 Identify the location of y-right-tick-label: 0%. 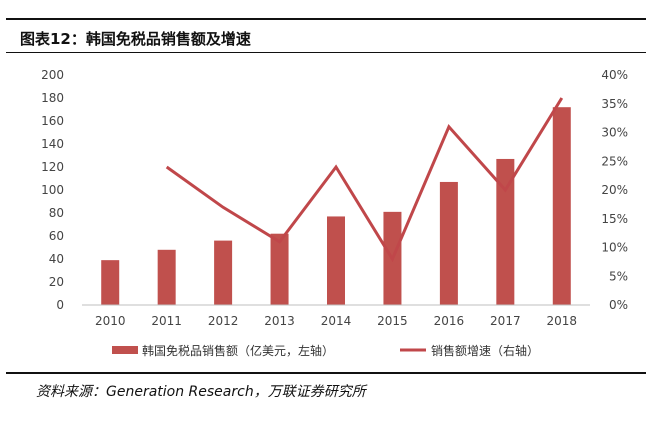
(618, 305).